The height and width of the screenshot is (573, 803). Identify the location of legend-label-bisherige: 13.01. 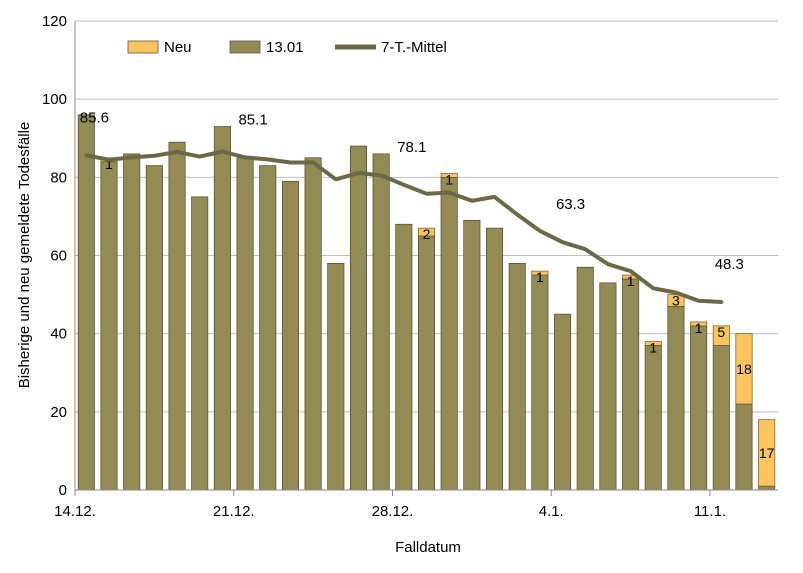
(285, 47).